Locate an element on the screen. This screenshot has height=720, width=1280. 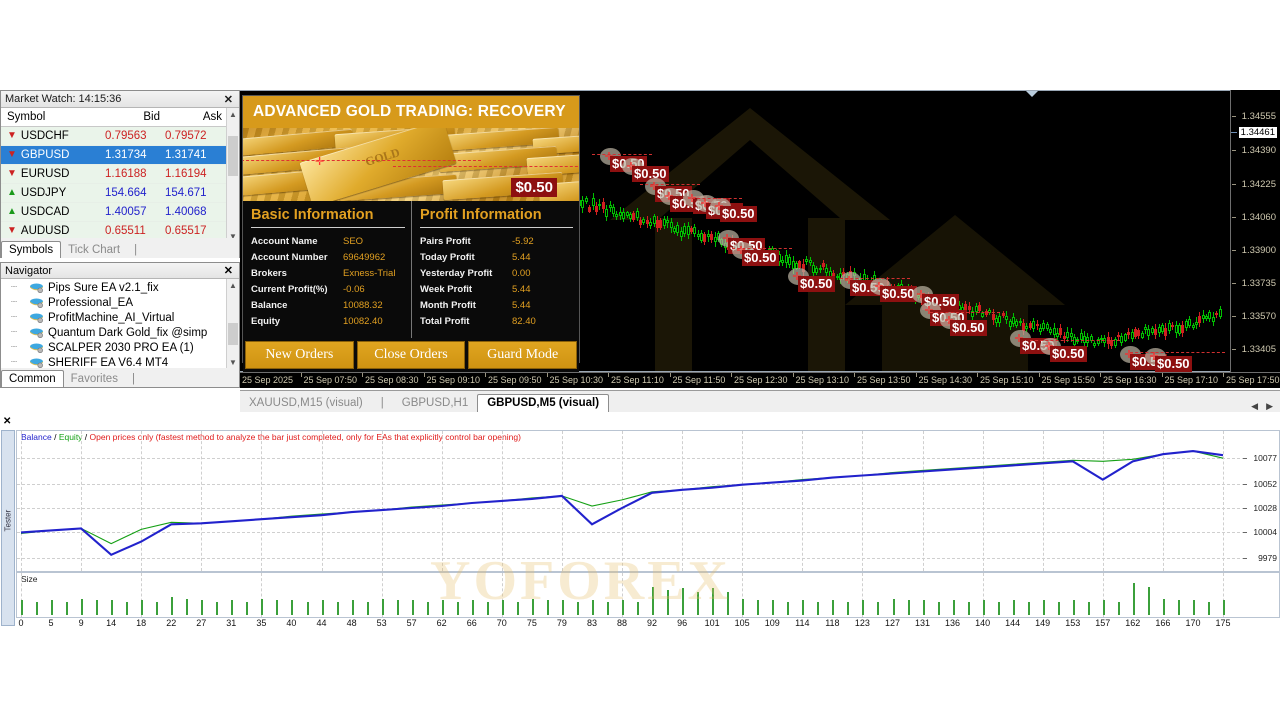
basic-info-row: Current Profit(%) -0.06 is located at coordinates (331, 290).